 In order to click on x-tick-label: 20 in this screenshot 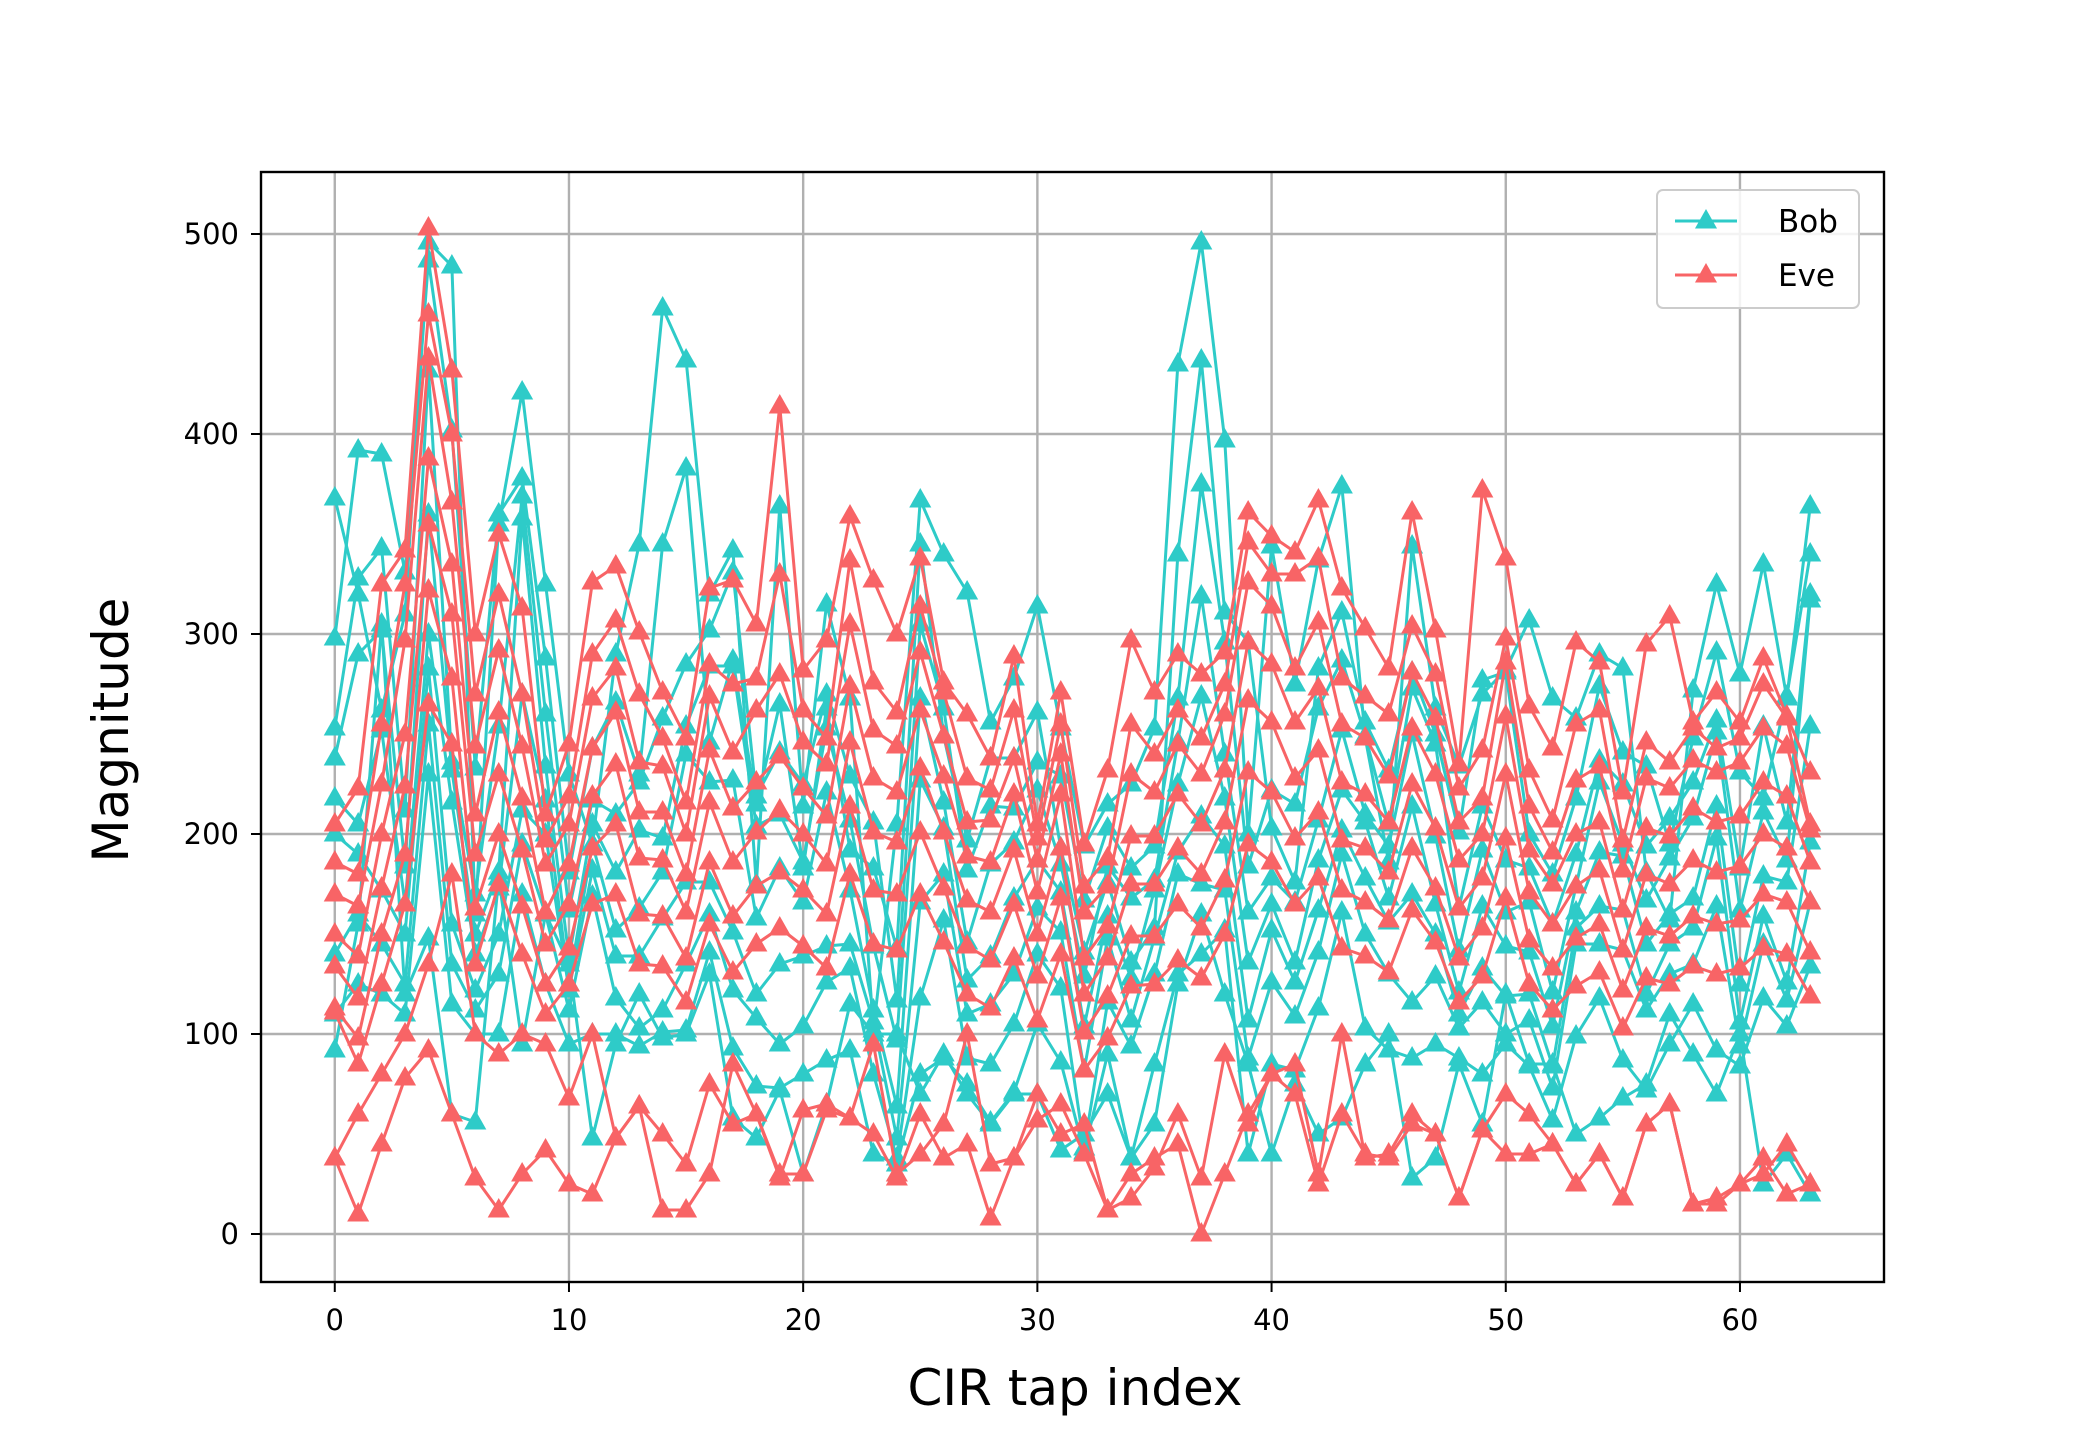, I will do `click(803, 1320)`.